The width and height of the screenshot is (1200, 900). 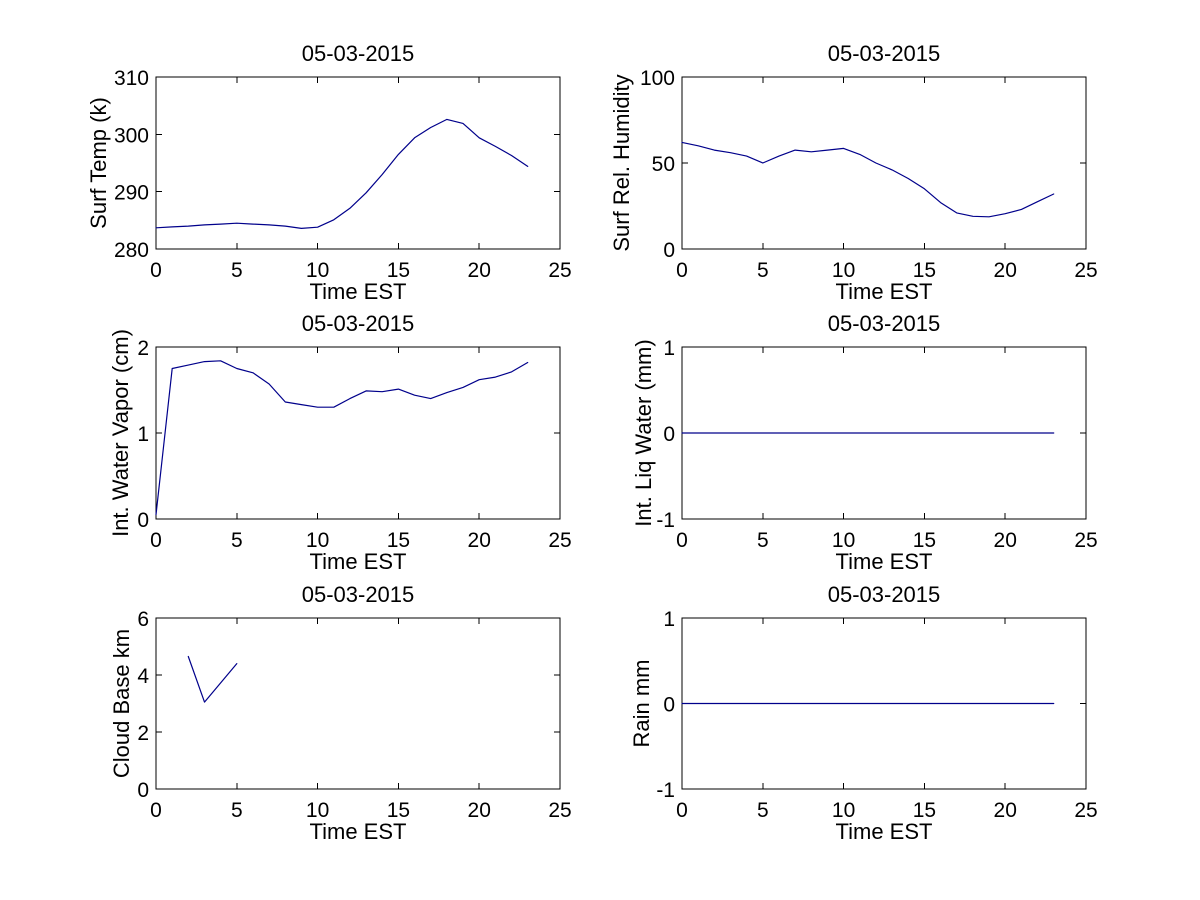 What do you see at coordinates (131, 78) in the screenshot?
I see `y-tick-label: 310` at bounding box center [131, 78].